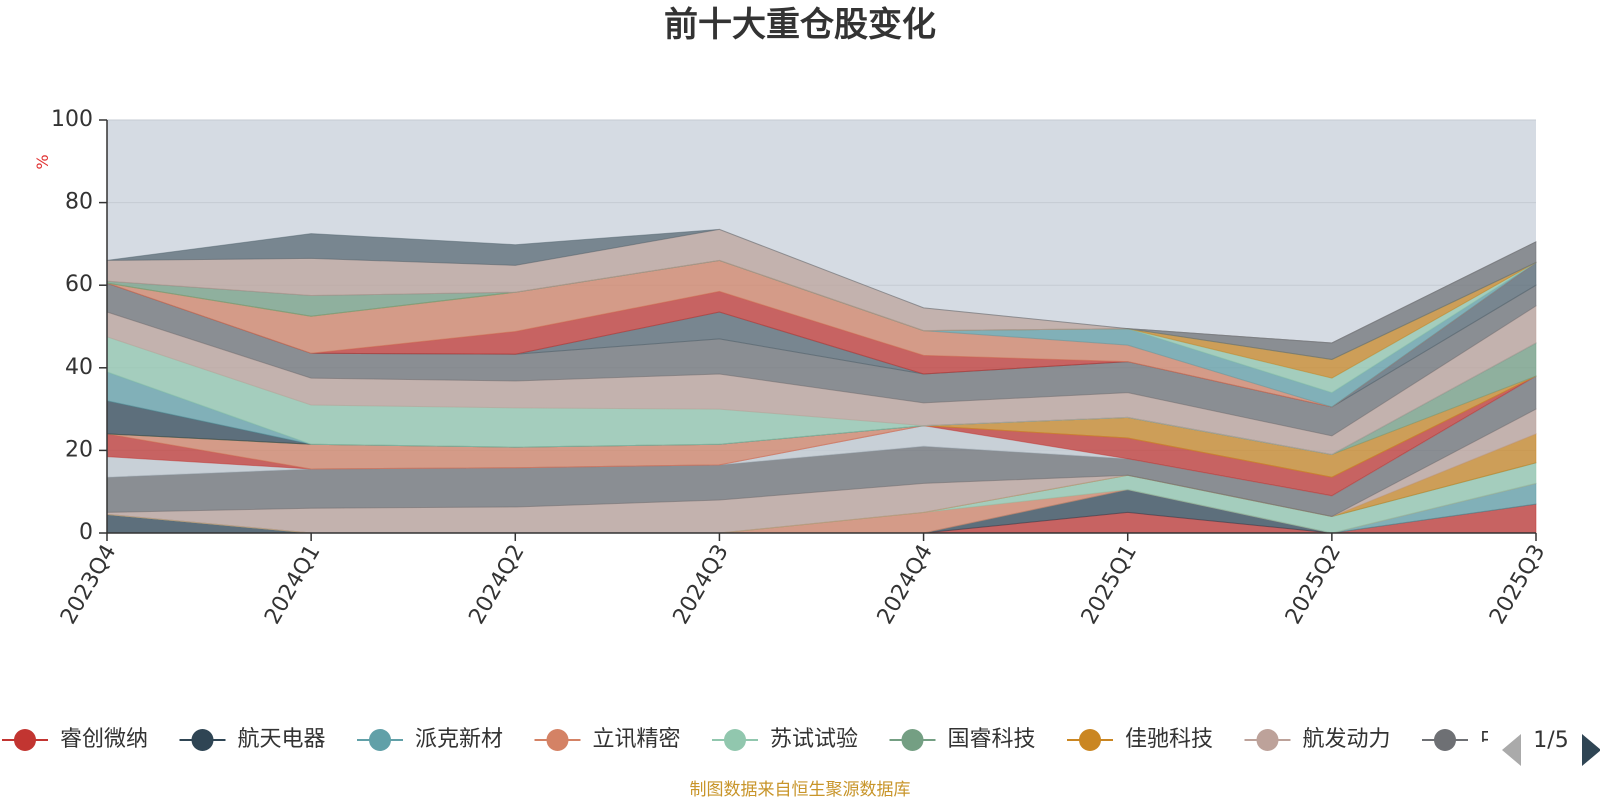  What do you see at coordinates (104, 739) in the screenshot?
I see `legend-label: 睿创微纳` at bounding box center [104, 739].